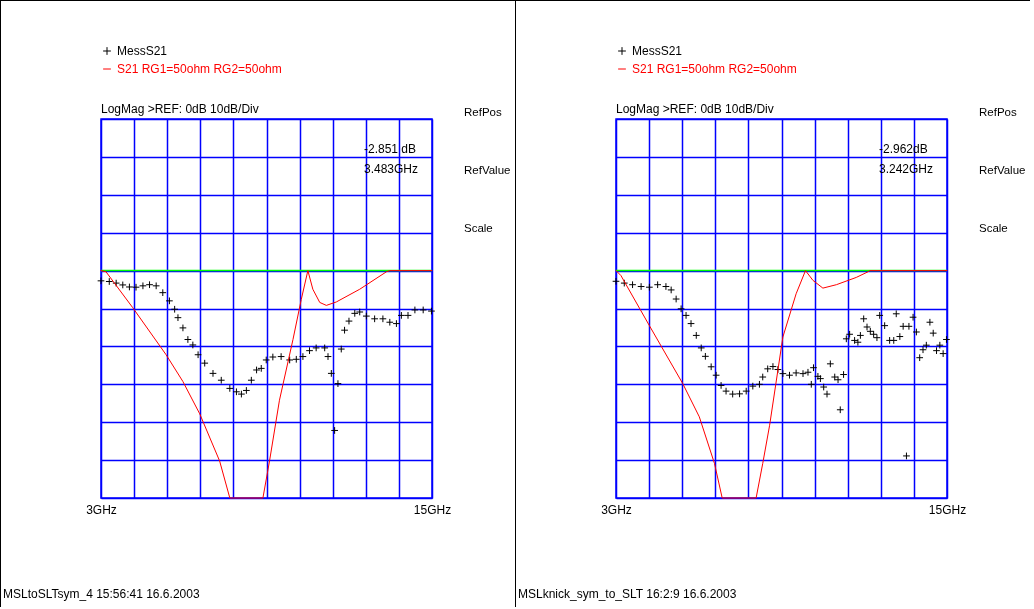 The image size is (1034, 609). What do you see at coordinates (627, 594) in the screenshot?
I see `text: MSLknick_sym_to_SLT 16:2:9 16.6.2003` at bounding box center [627, 594].